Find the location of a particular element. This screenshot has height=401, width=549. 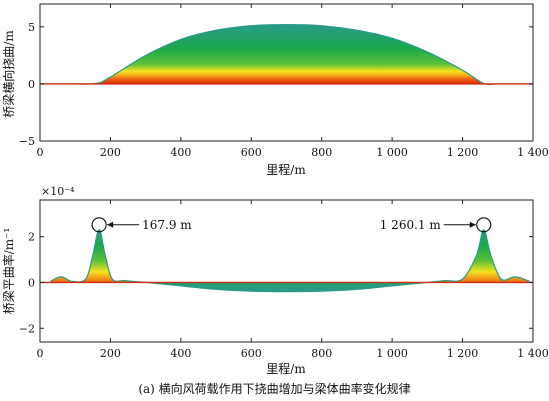

bottom-xlabel: 里程/m is located at coordinates (286, 368).